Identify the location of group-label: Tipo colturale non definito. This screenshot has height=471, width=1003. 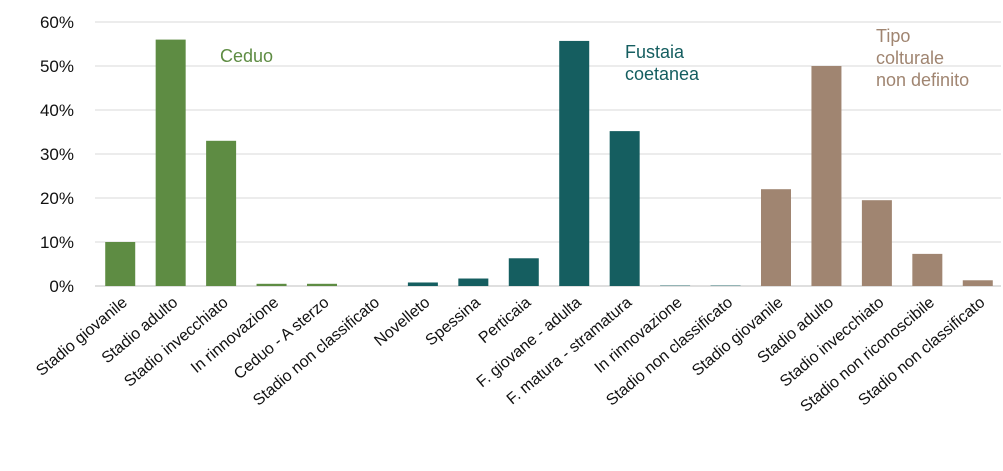
(922, 58).